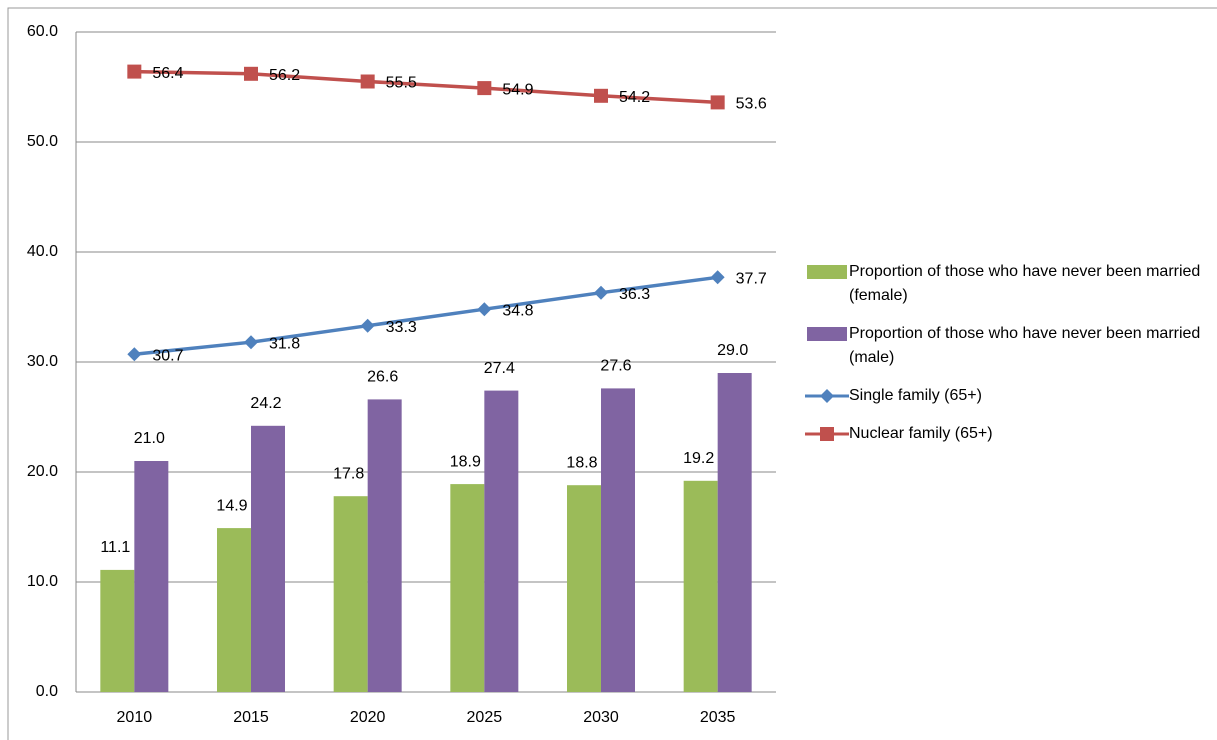 Image resolution: width=1217 pixels, height=740 pixels. I want to click on data-label: 19.2, so click(698, 458).